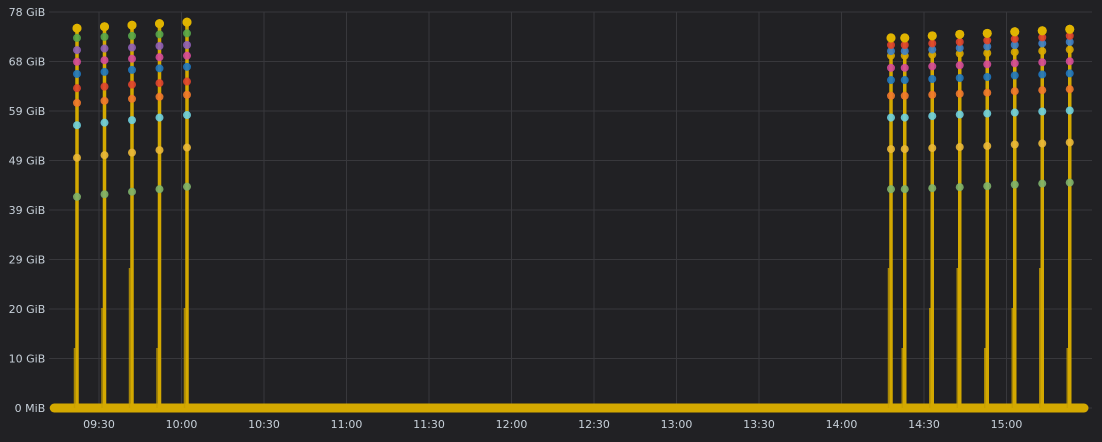 This screenshot has height=442, width=1102. What do you see at coordinates (27, 359) in the screenshot?
I see `y-tick-label: 10 GiB` at bounding box center [27, 359].